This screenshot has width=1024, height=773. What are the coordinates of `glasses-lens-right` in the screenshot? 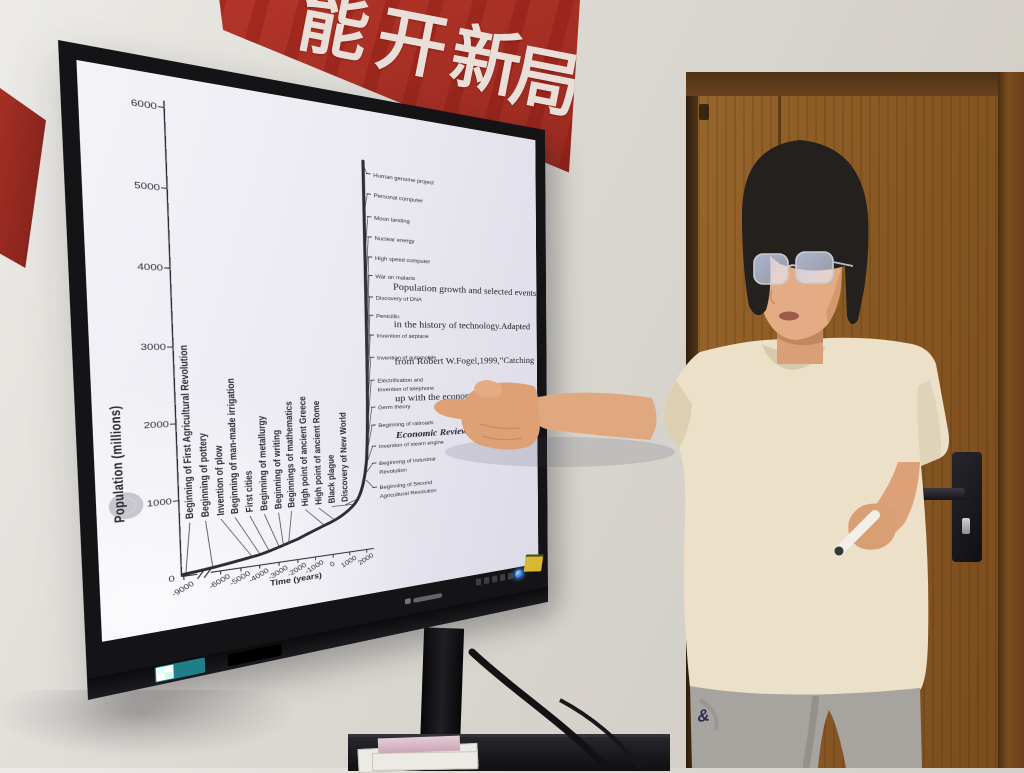 It's located at (814, 267).